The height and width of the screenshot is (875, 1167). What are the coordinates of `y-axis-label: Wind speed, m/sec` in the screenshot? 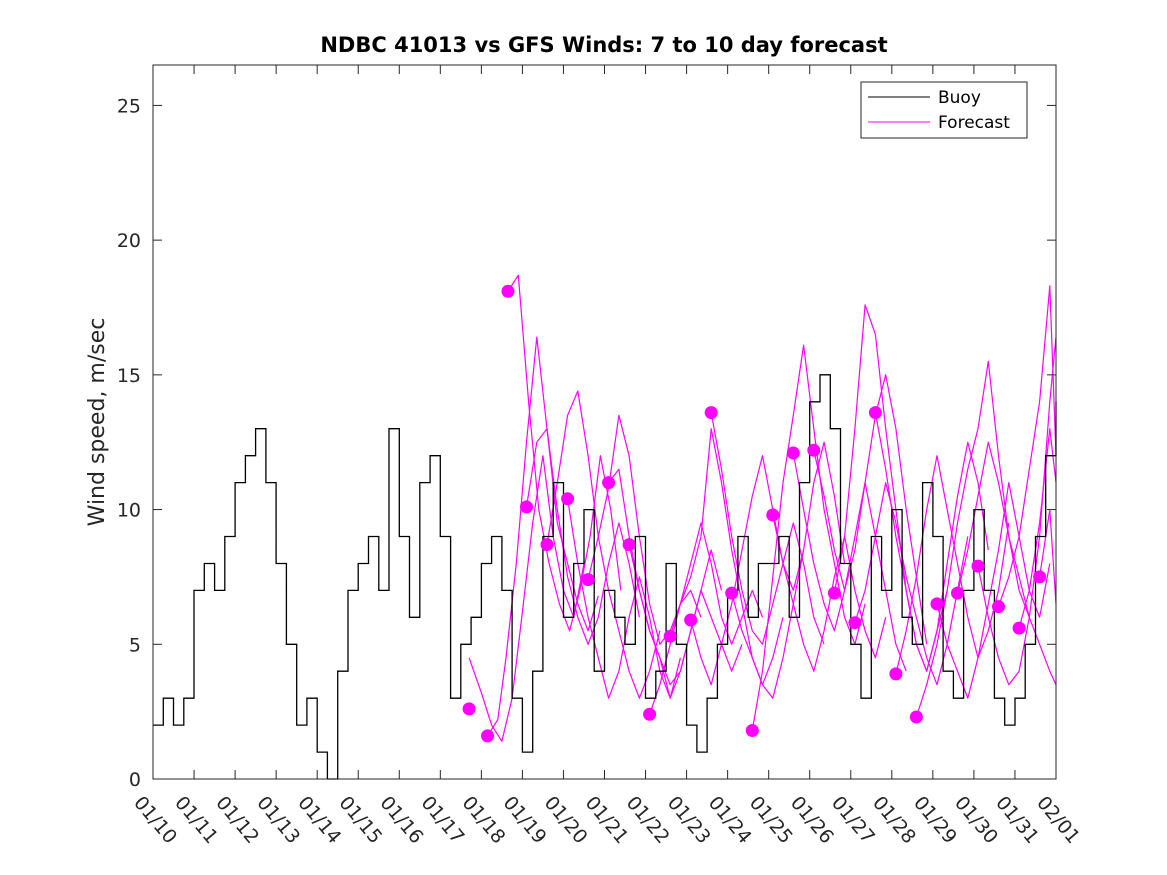 It's located at (97, 422).